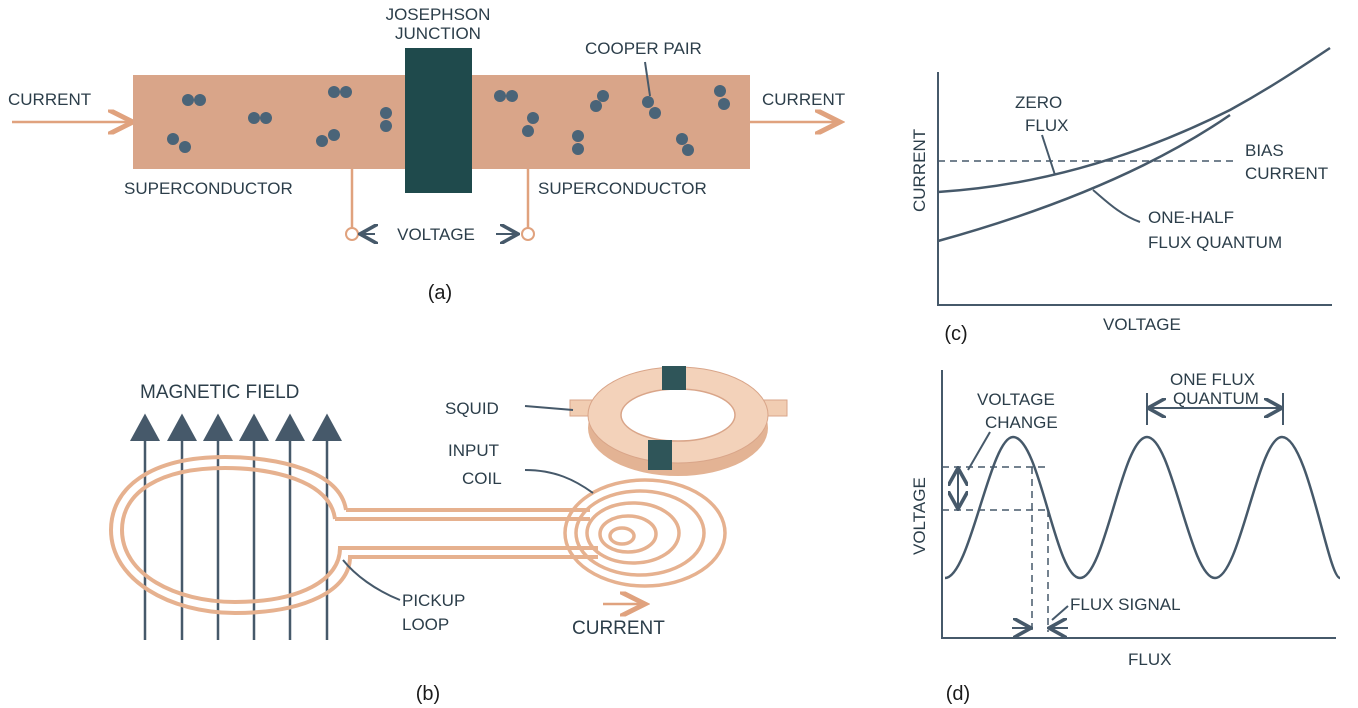 The width and height of the screenshot is (1358, 708). What do you see at coordinates (919, 516) in the screenshot?
I see `voltage-axis-label-d: VOLTAGE` at bounding box center [919, 516].